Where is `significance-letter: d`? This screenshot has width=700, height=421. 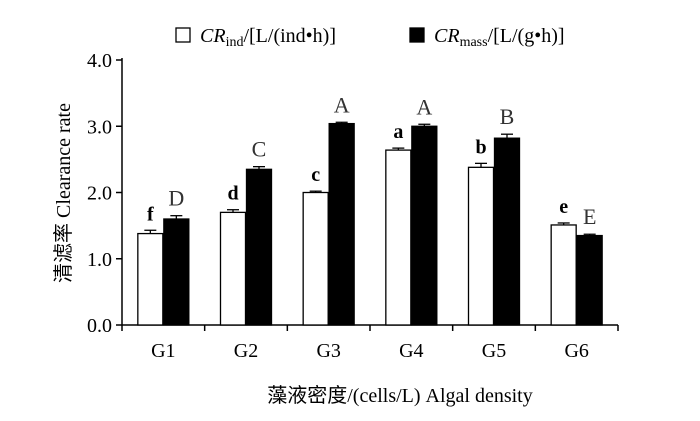
significance-letter: d is located at coordinates (232, 194).